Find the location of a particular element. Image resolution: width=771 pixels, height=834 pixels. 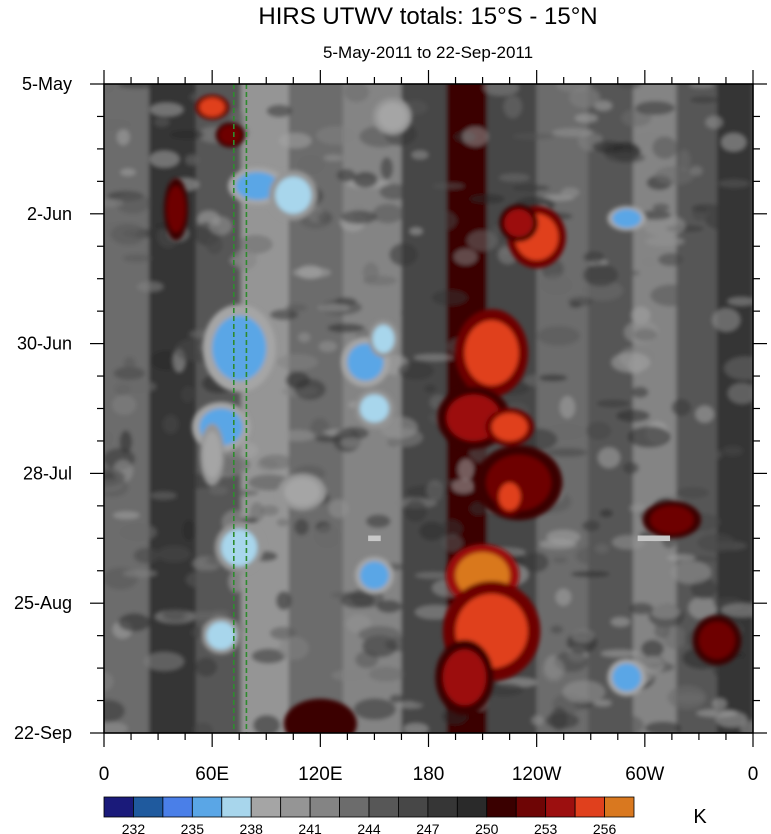

y-tick-label-4: 25-Aug is located at coordinates (43, 603).